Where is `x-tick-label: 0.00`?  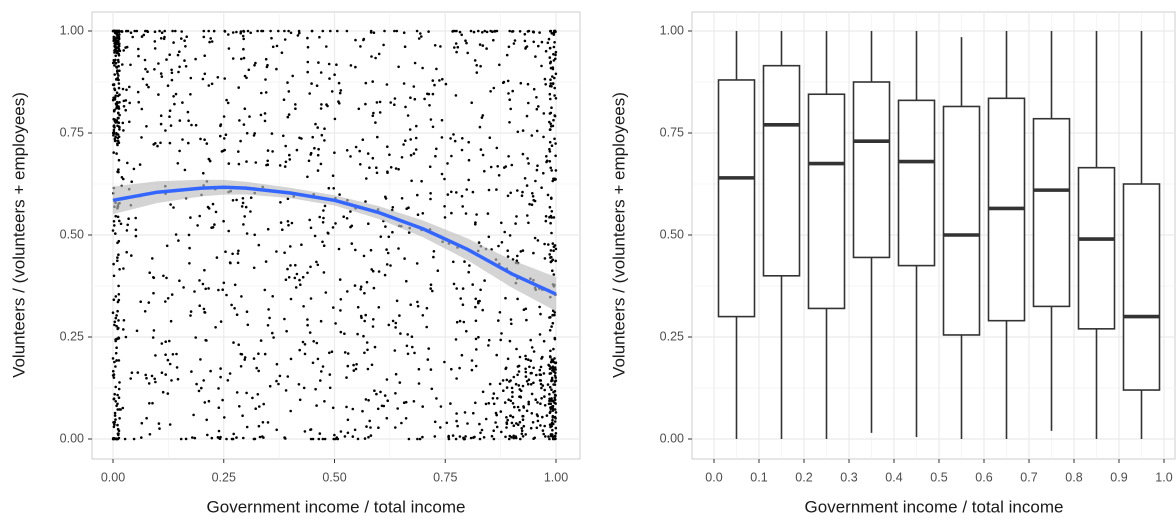 x-tick-label: 0.00 is located at coordinates (113, 477).